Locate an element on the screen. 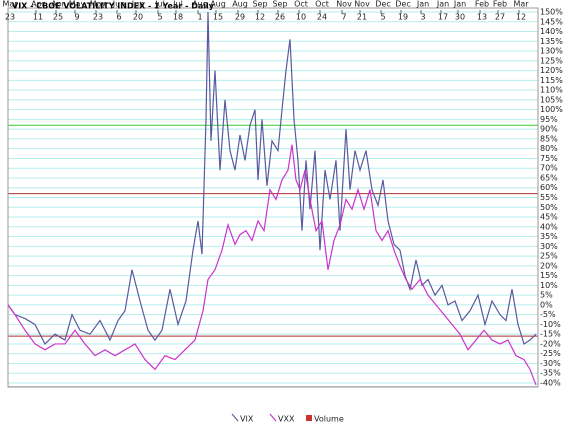 Image resolution: width=566 pixels, height=424 pixels. y-tick-label: 115% is located at coordinates (551, 80).